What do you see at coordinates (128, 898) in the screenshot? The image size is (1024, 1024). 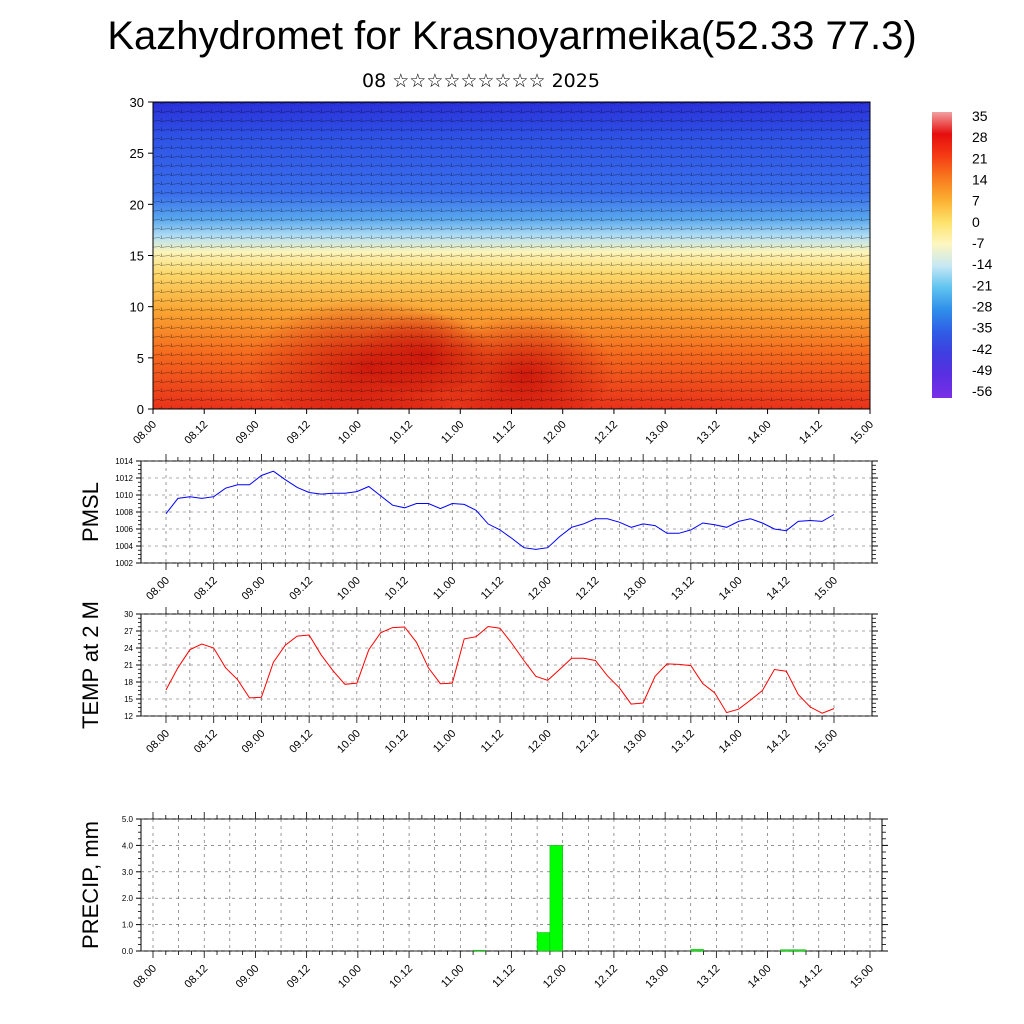 I see `y-tick-label: 2.0` at bounding box center [128, 898].